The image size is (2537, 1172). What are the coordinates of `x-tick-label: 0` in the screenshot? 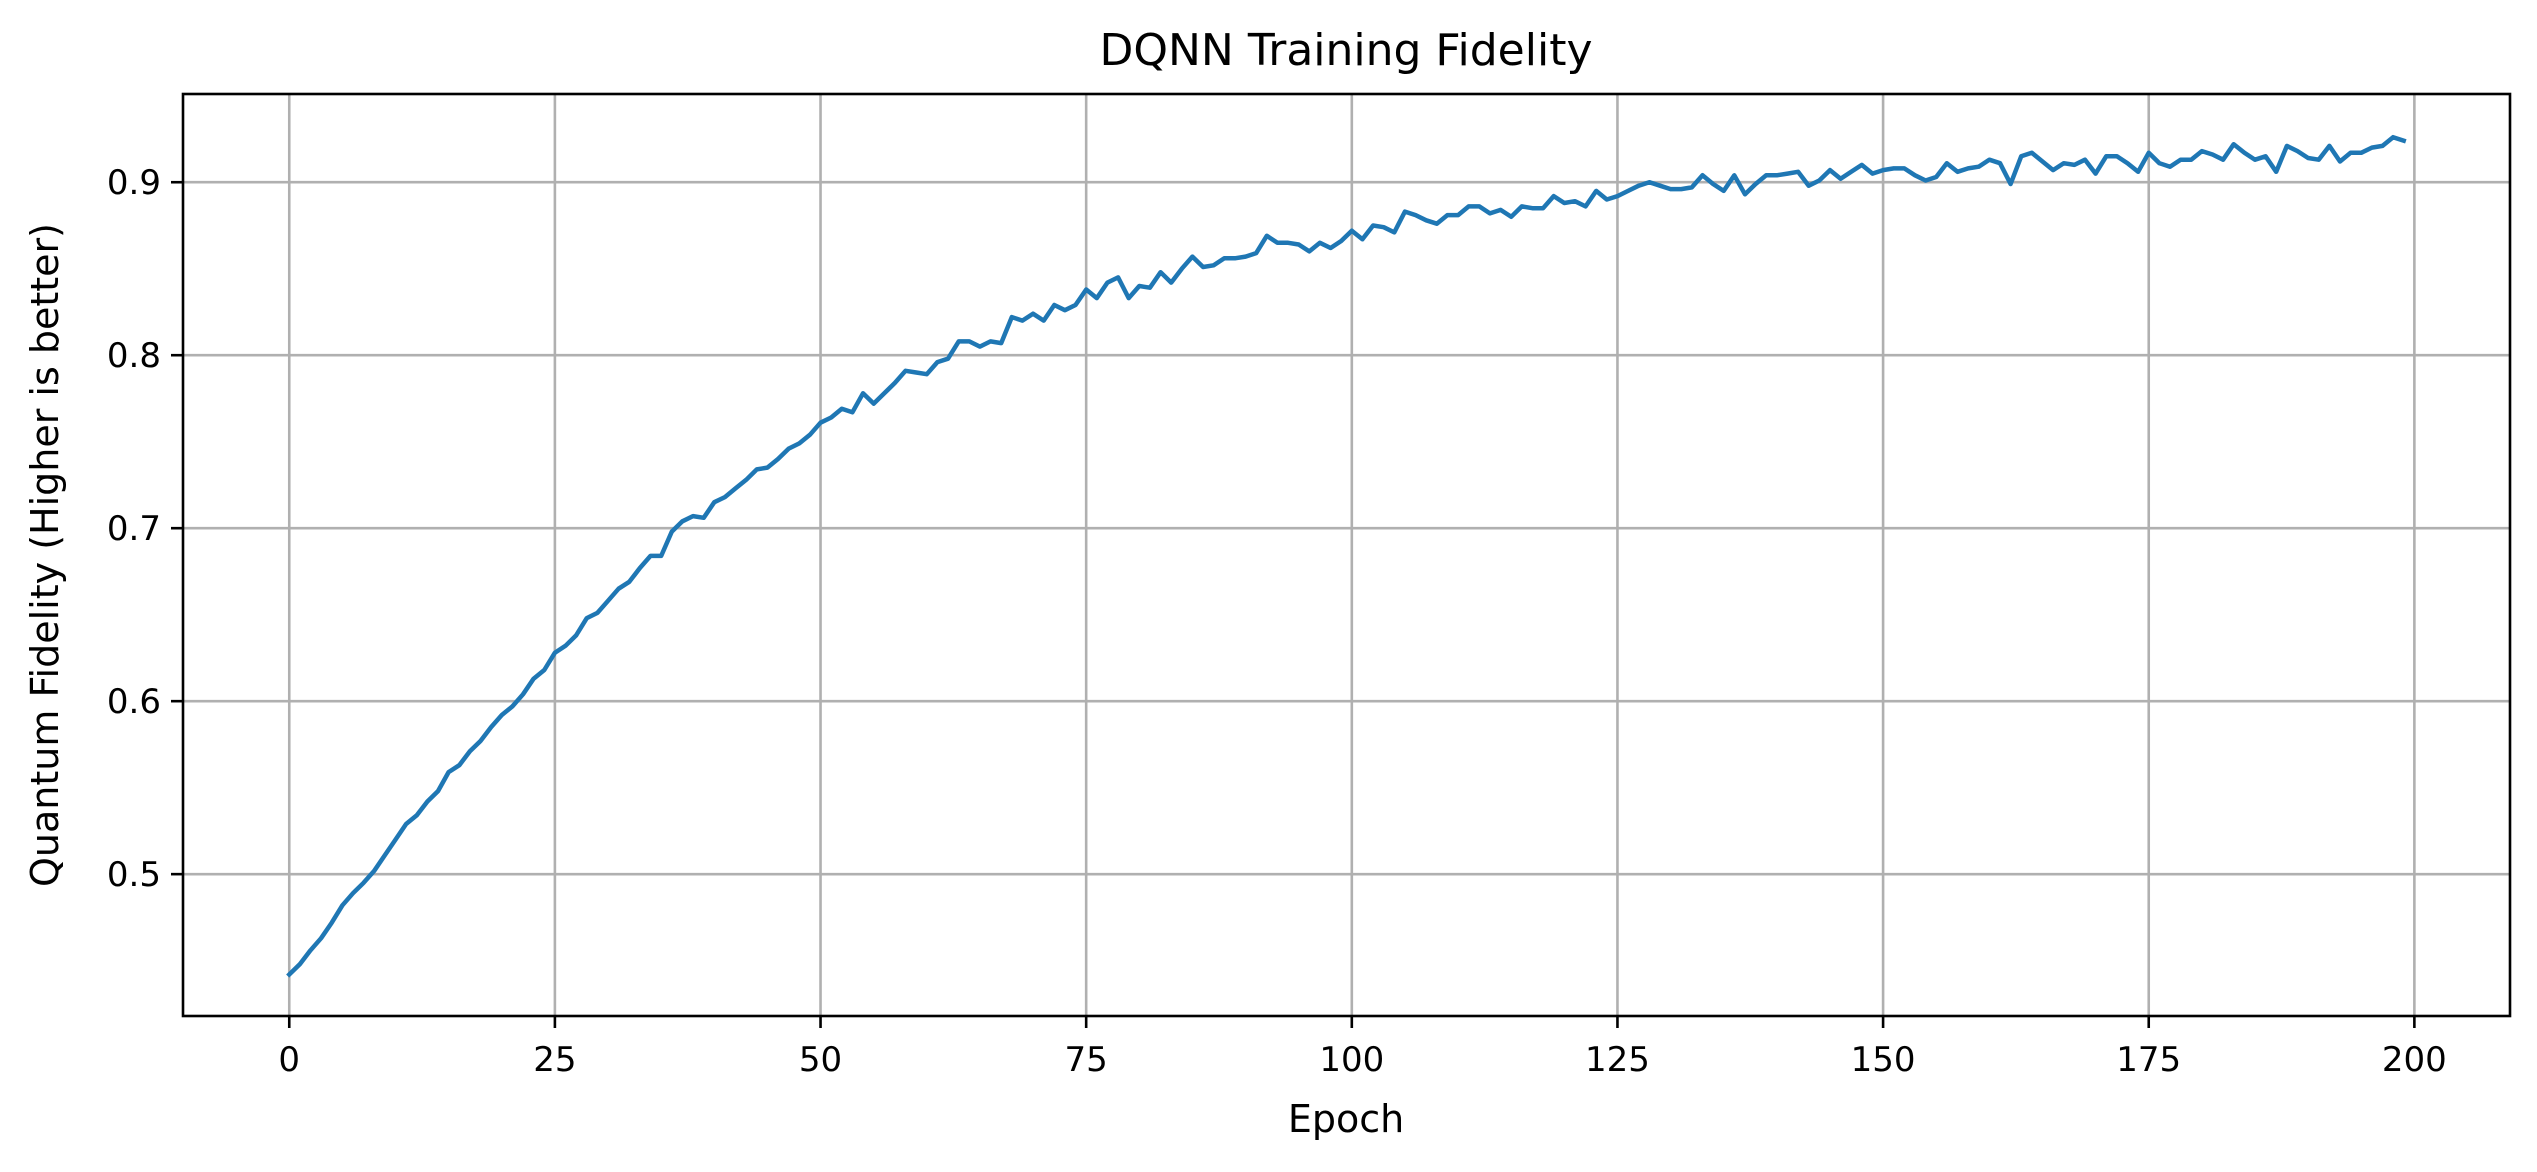 It's located at (289, 1060).